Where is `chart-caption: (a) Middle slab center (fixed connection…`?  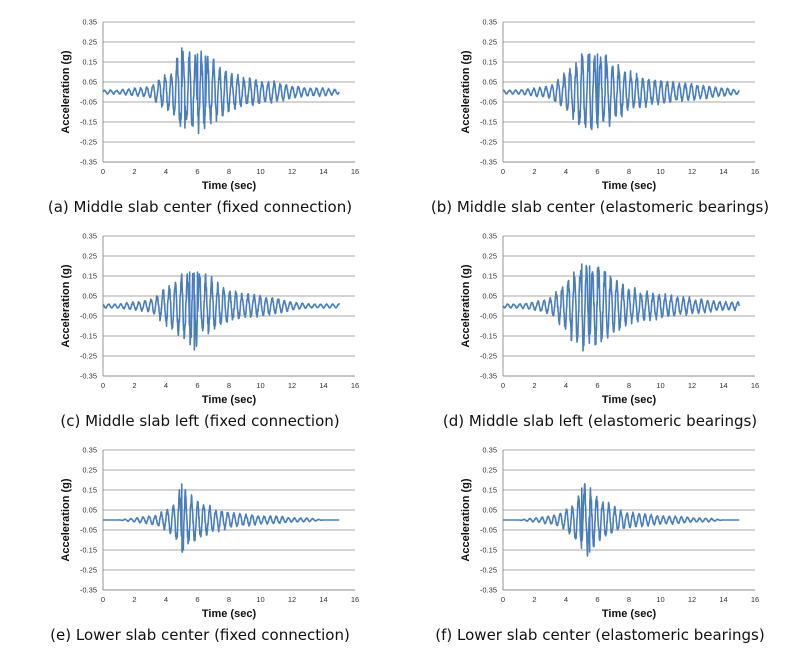
chart-caption: (a) Middle slab center (fixed connection… is located at coordinates (200, 207).